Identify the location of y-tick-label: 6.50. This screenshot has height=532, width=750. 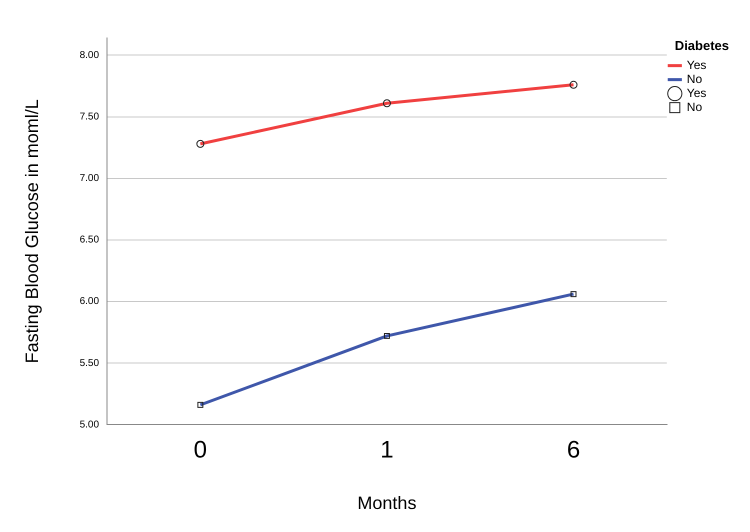
(90, 240).